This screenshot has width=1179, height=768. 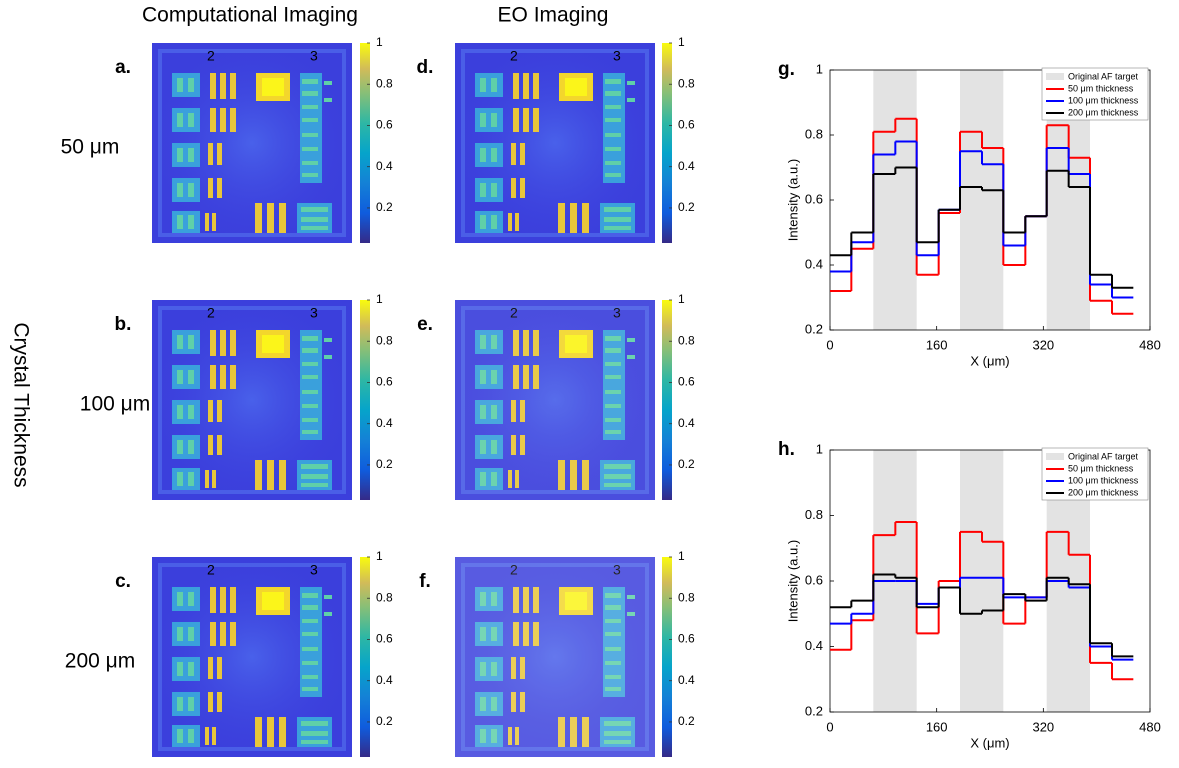 I want to click on panel-label: a., so click(x=123, y=67).